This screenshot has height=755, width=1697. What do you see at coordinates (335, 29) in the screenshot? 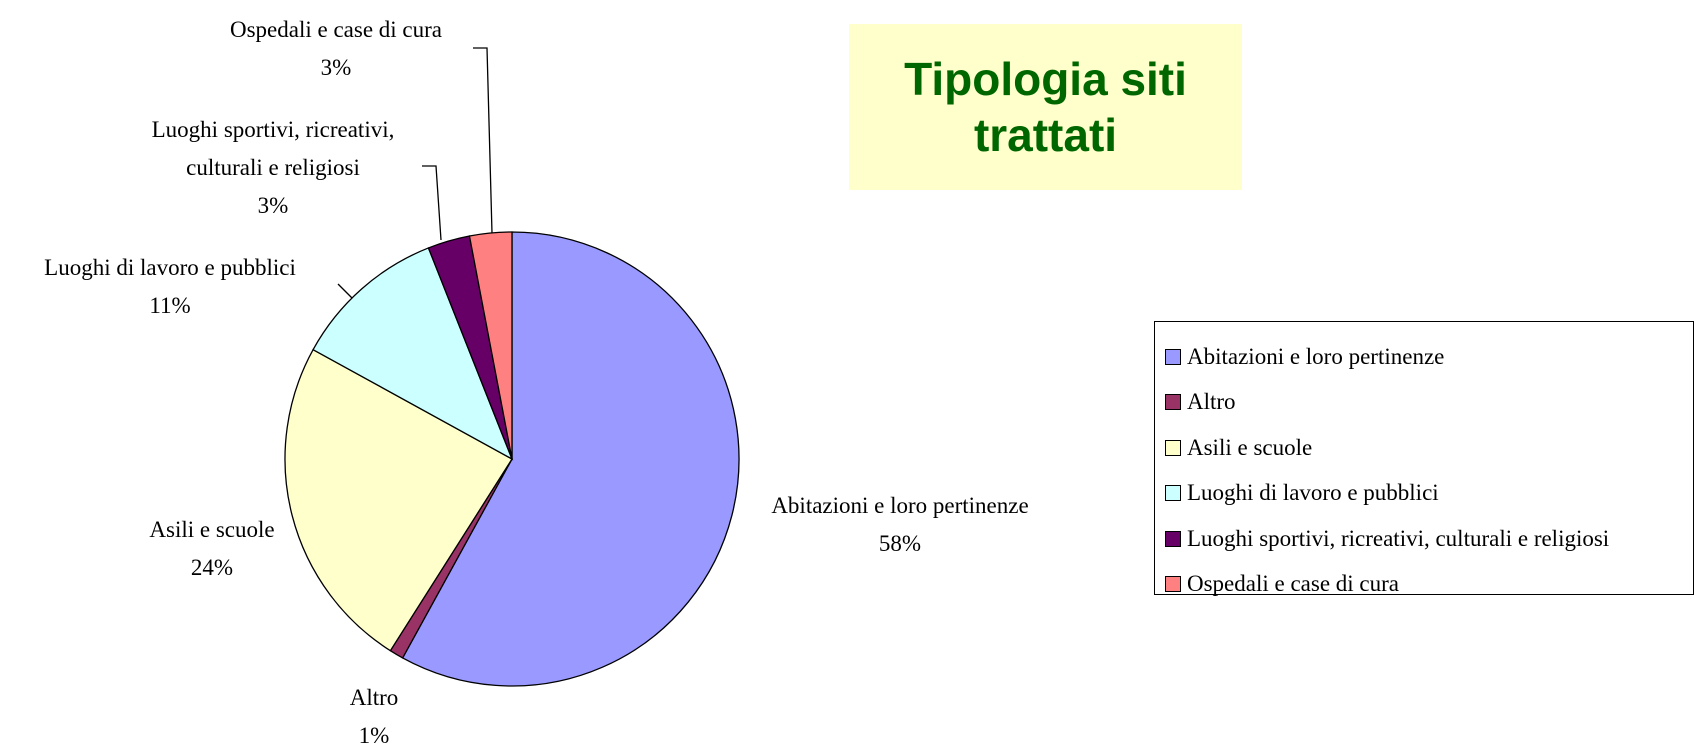
I see `data-label-name: Ospedali e case di cura` at bounding box center [335, 29].